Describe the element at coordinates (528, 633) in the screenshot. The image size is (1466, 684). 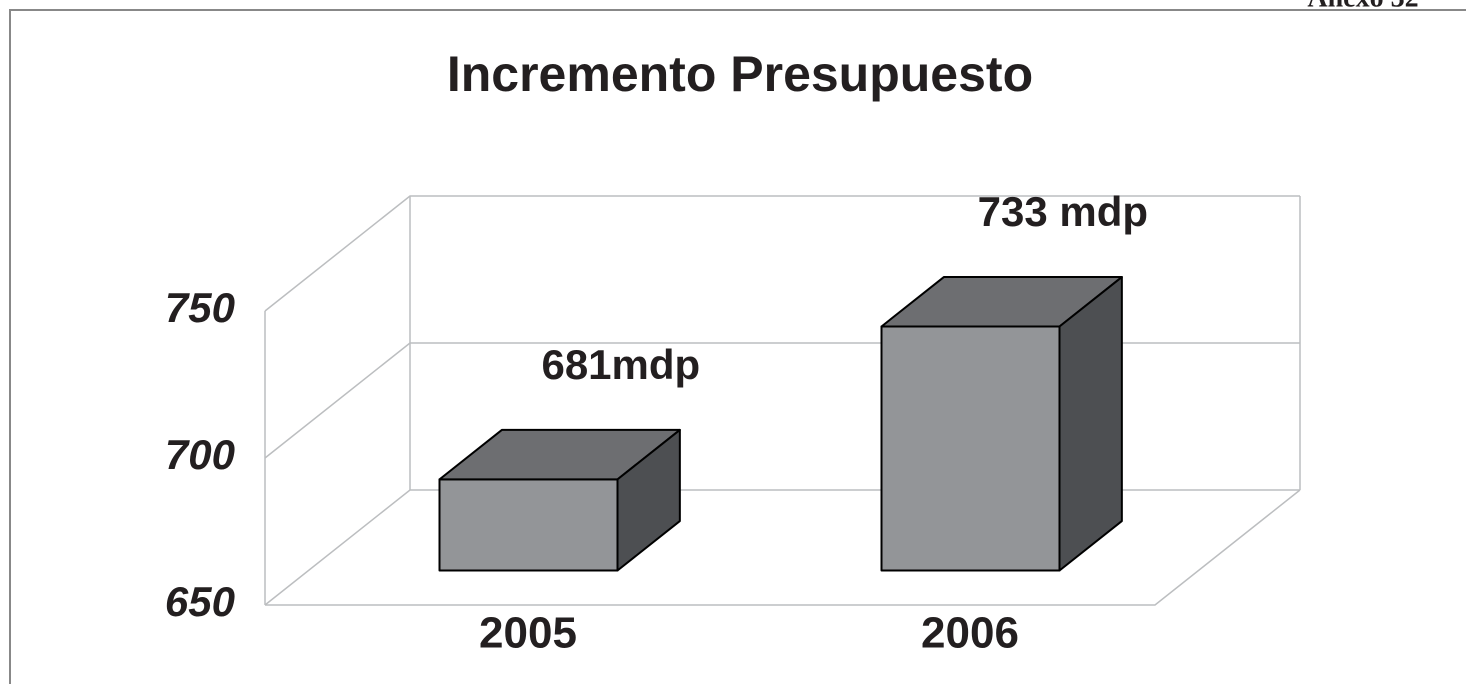
I see `x-tick-label: 2005` at that location.